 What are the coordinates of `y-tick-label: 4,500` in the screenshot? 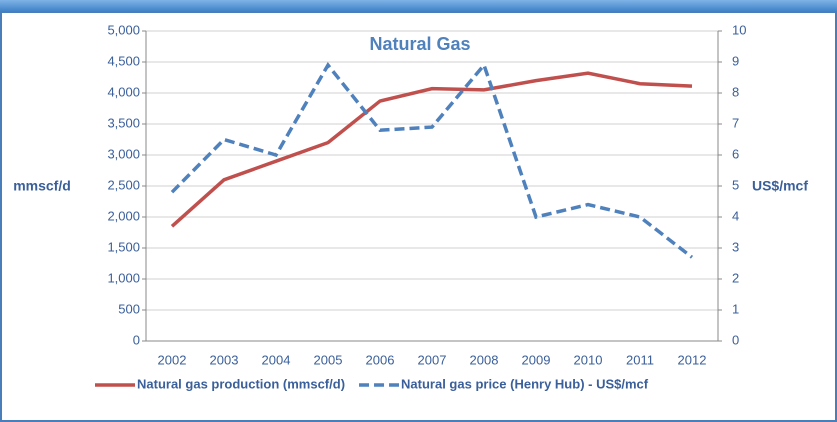 It's located at (123, 60).